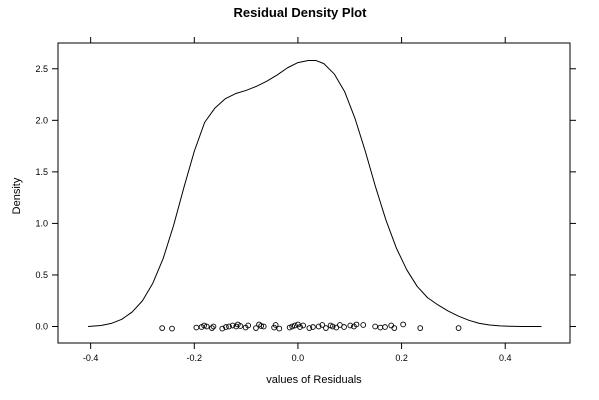  I want to click on y-tick-label: 0.0, so click(41, 327).